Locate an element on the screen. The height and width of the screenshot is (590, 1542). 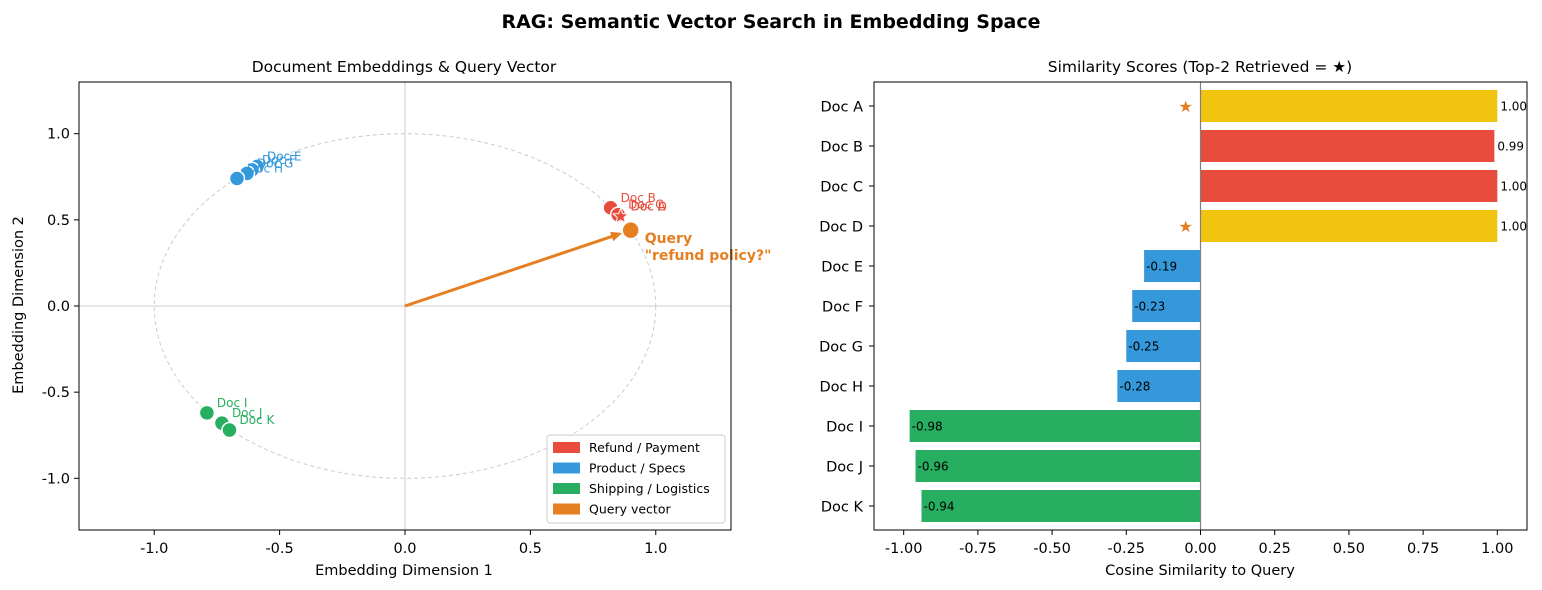
doc-point-label: Doc F is located at coordinates (279, 160).